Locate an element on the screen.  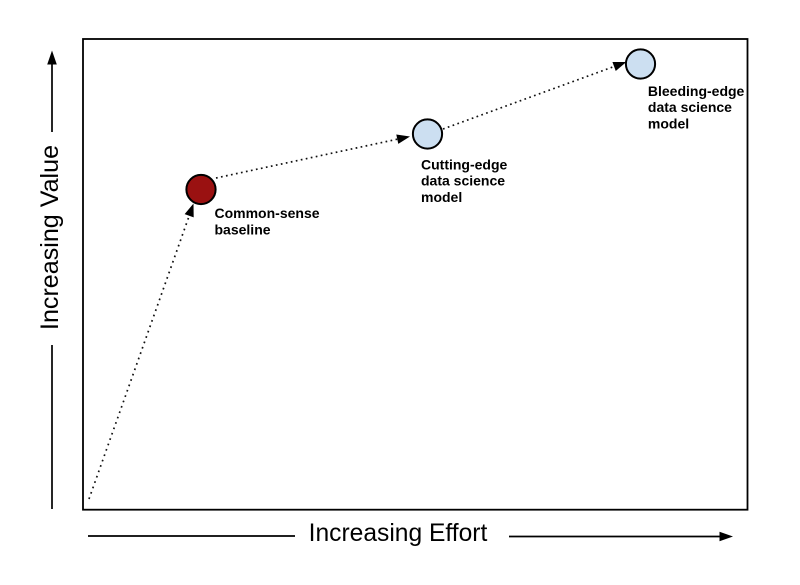
label-cutting-edge-model: Cutting-edge data science model is located at coordinates (464, 180).